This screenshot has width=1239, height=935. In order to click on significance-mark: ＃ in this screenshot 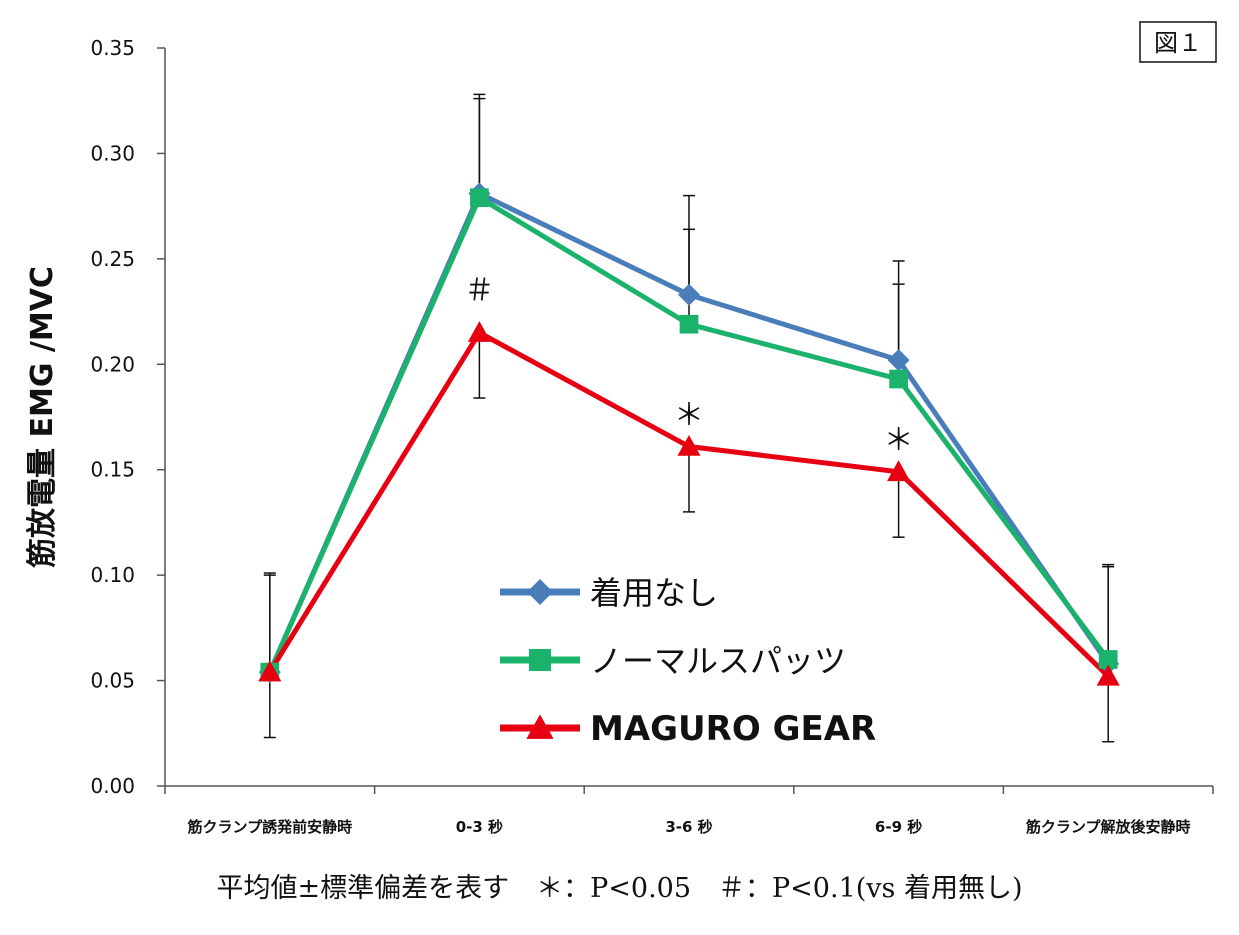, I will do `click(479, 290)`.